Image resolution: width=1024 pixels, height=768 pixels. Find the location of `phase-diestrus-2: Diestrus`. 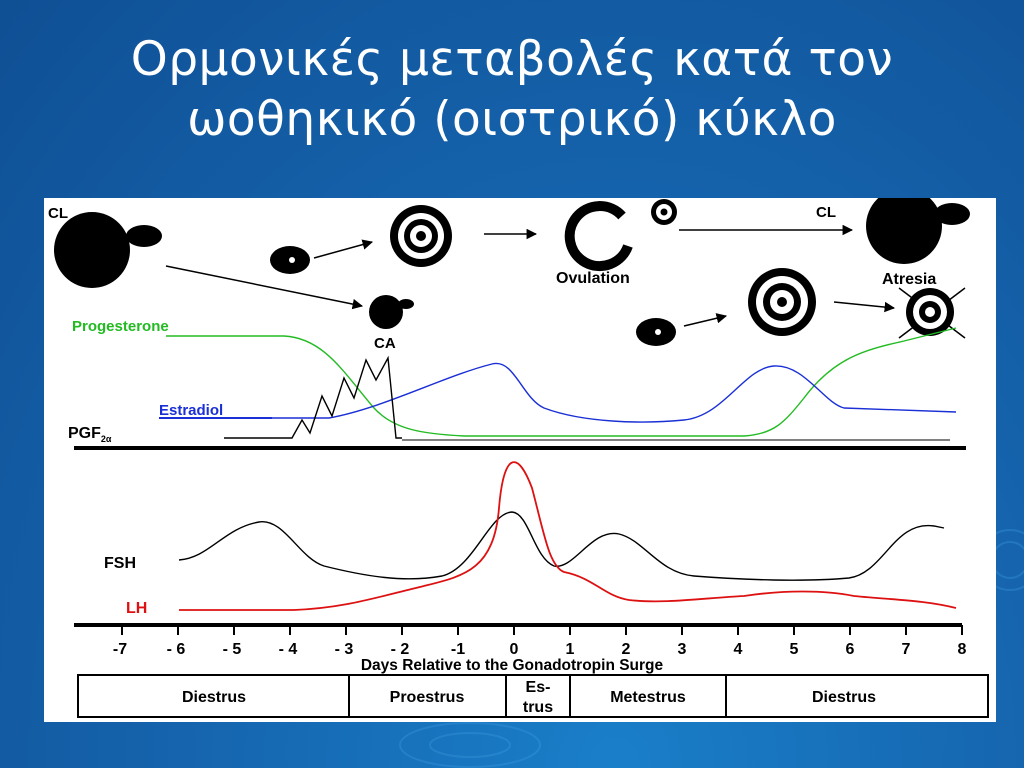

phase-diestrus-2: Diestrus is located at coordinates (844, 697).